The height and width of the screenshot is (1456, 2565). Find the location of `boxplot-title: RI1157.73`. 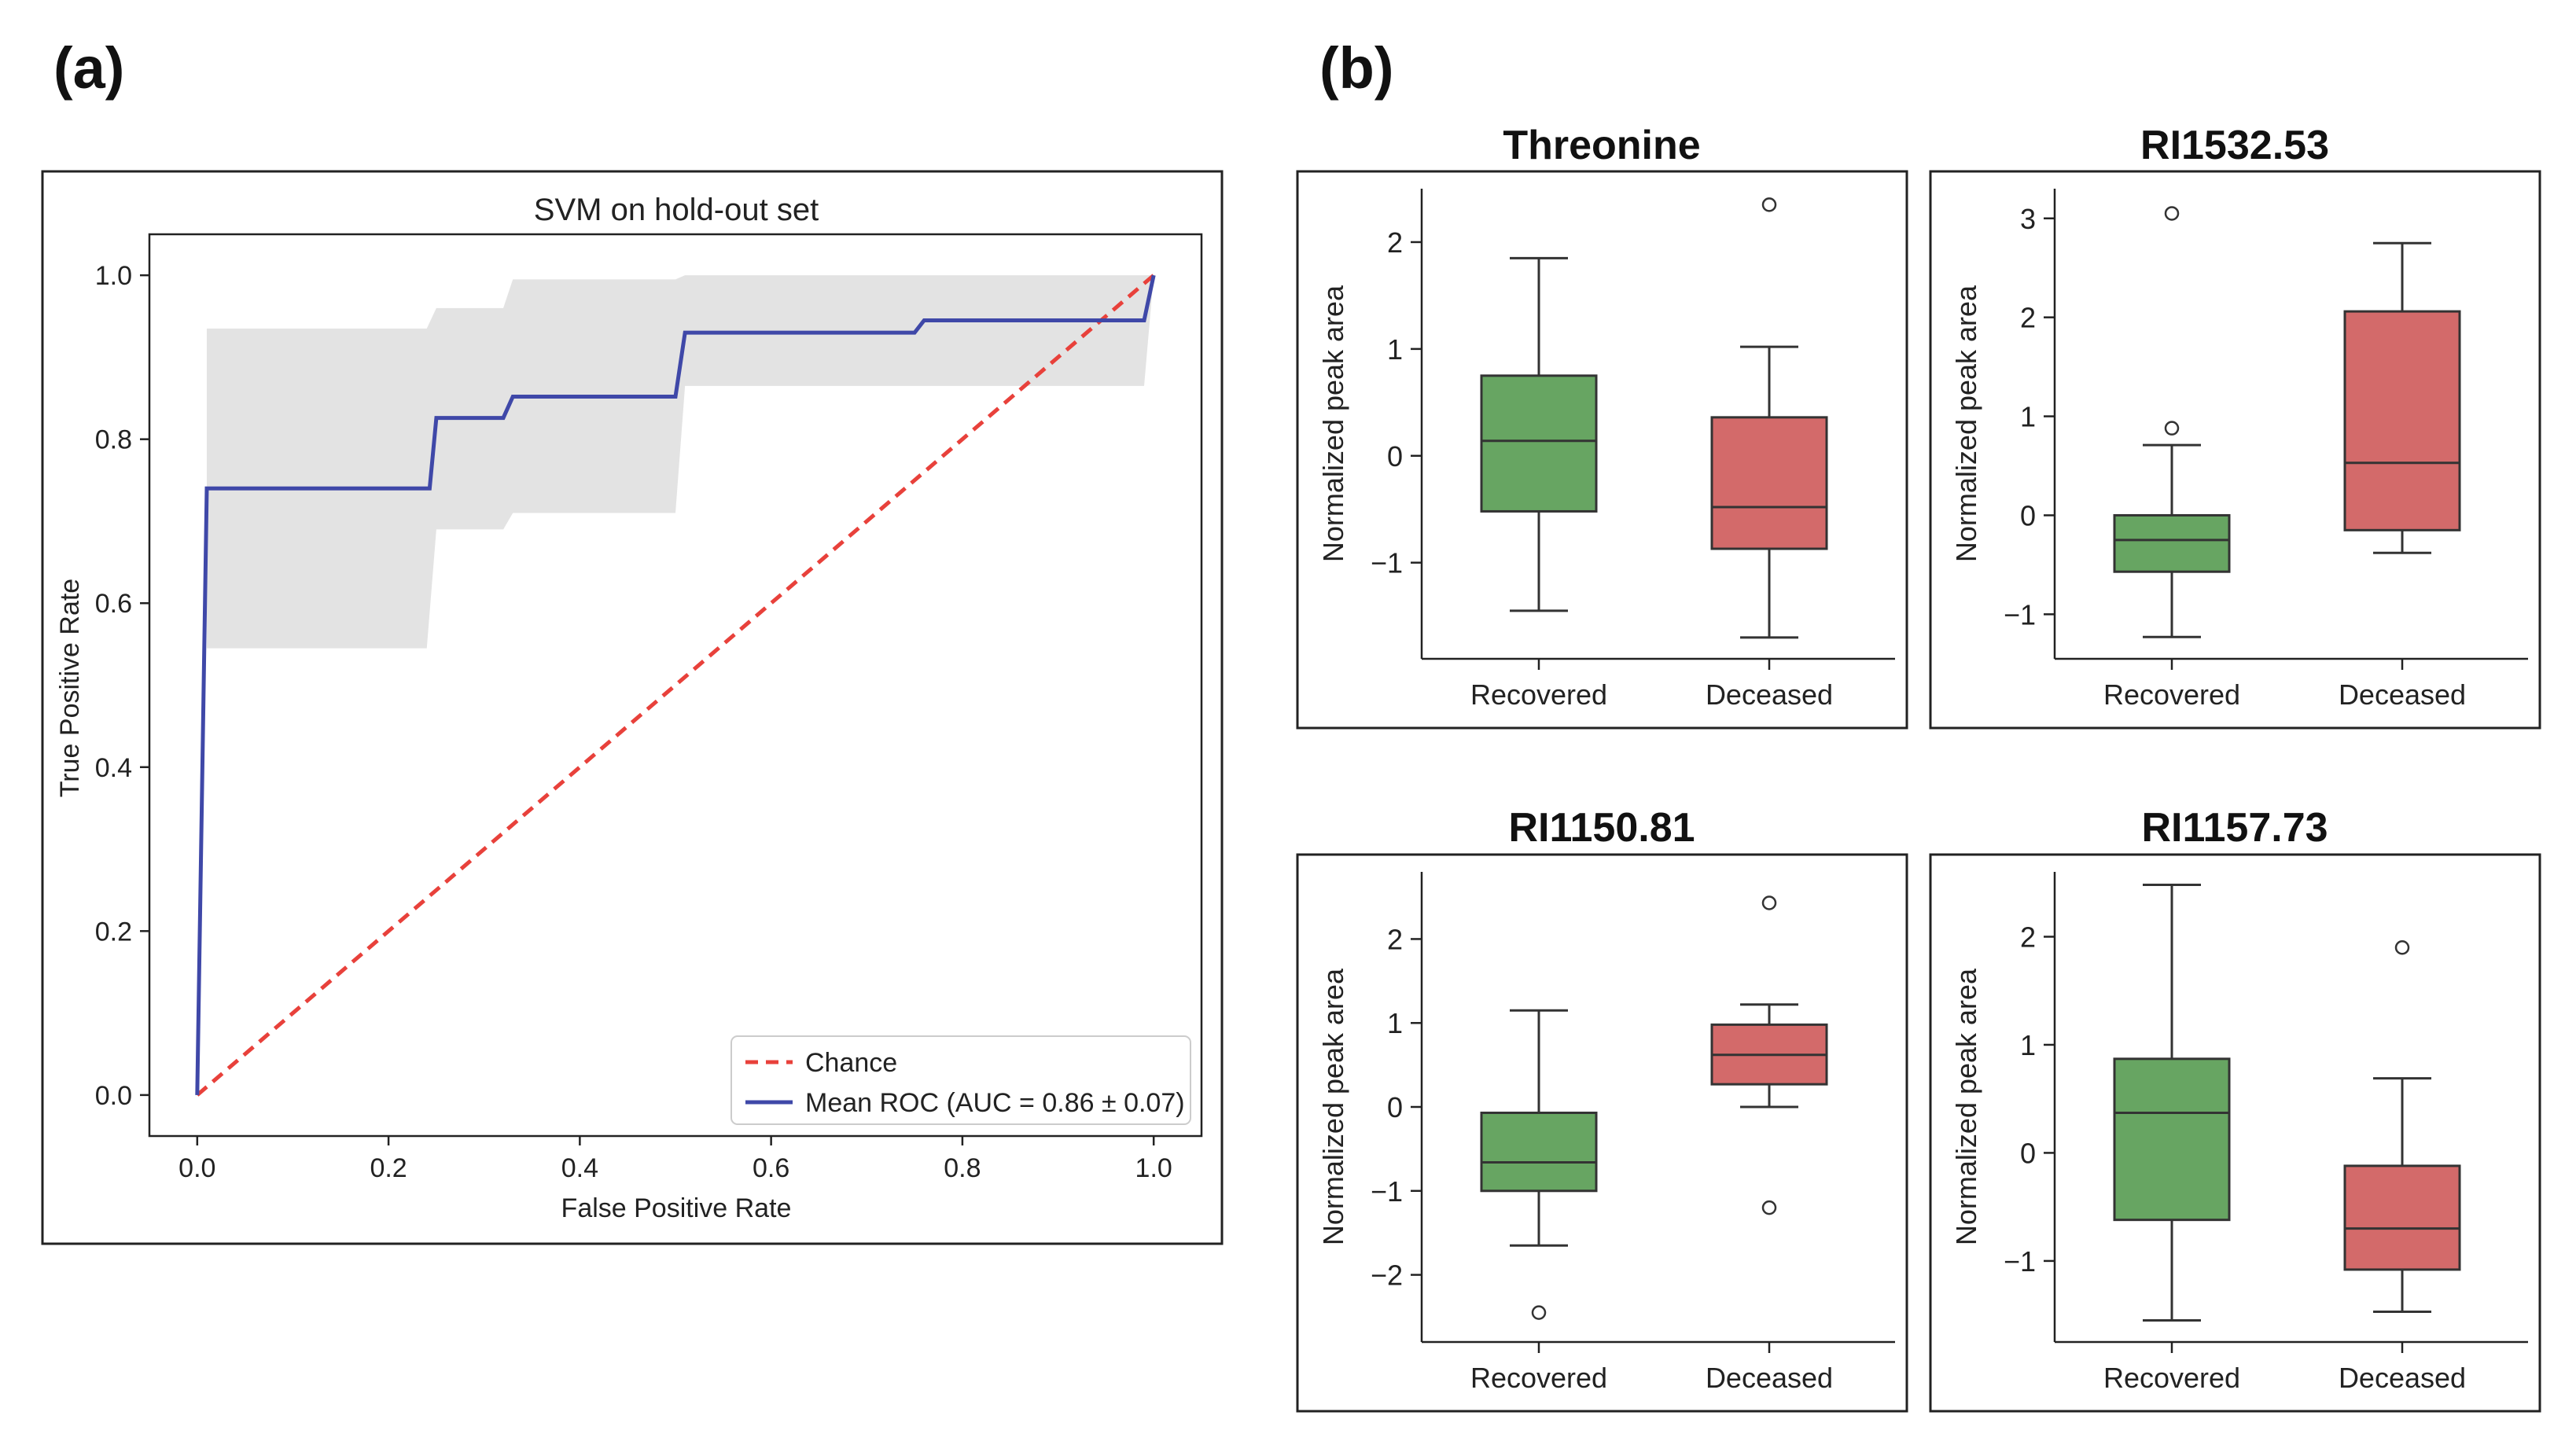

boxplot-title: RI1157.73 is located at coordinates (2234, 828).